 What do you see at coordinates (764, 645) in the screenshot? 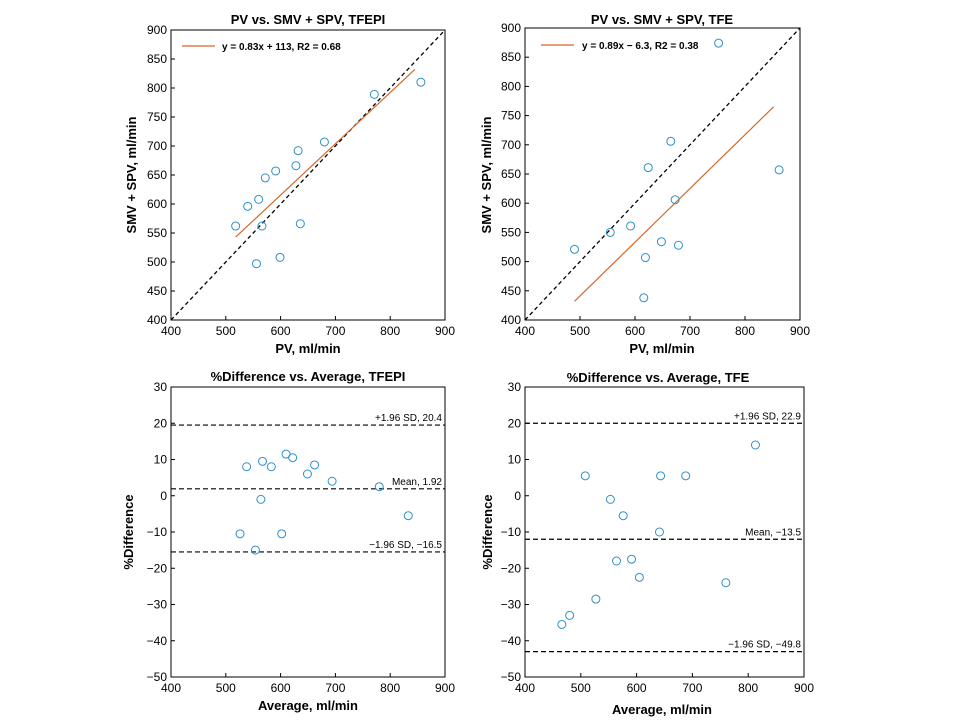
I see `reference-line-label: −1.96 SD, −49.8` at bounding box center [764, 645].